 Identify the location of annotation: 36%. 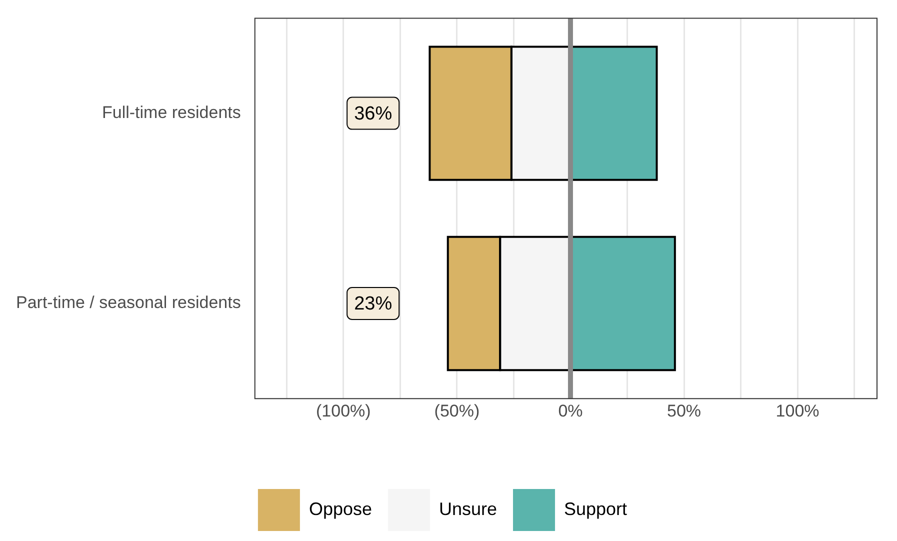
(373, 114).